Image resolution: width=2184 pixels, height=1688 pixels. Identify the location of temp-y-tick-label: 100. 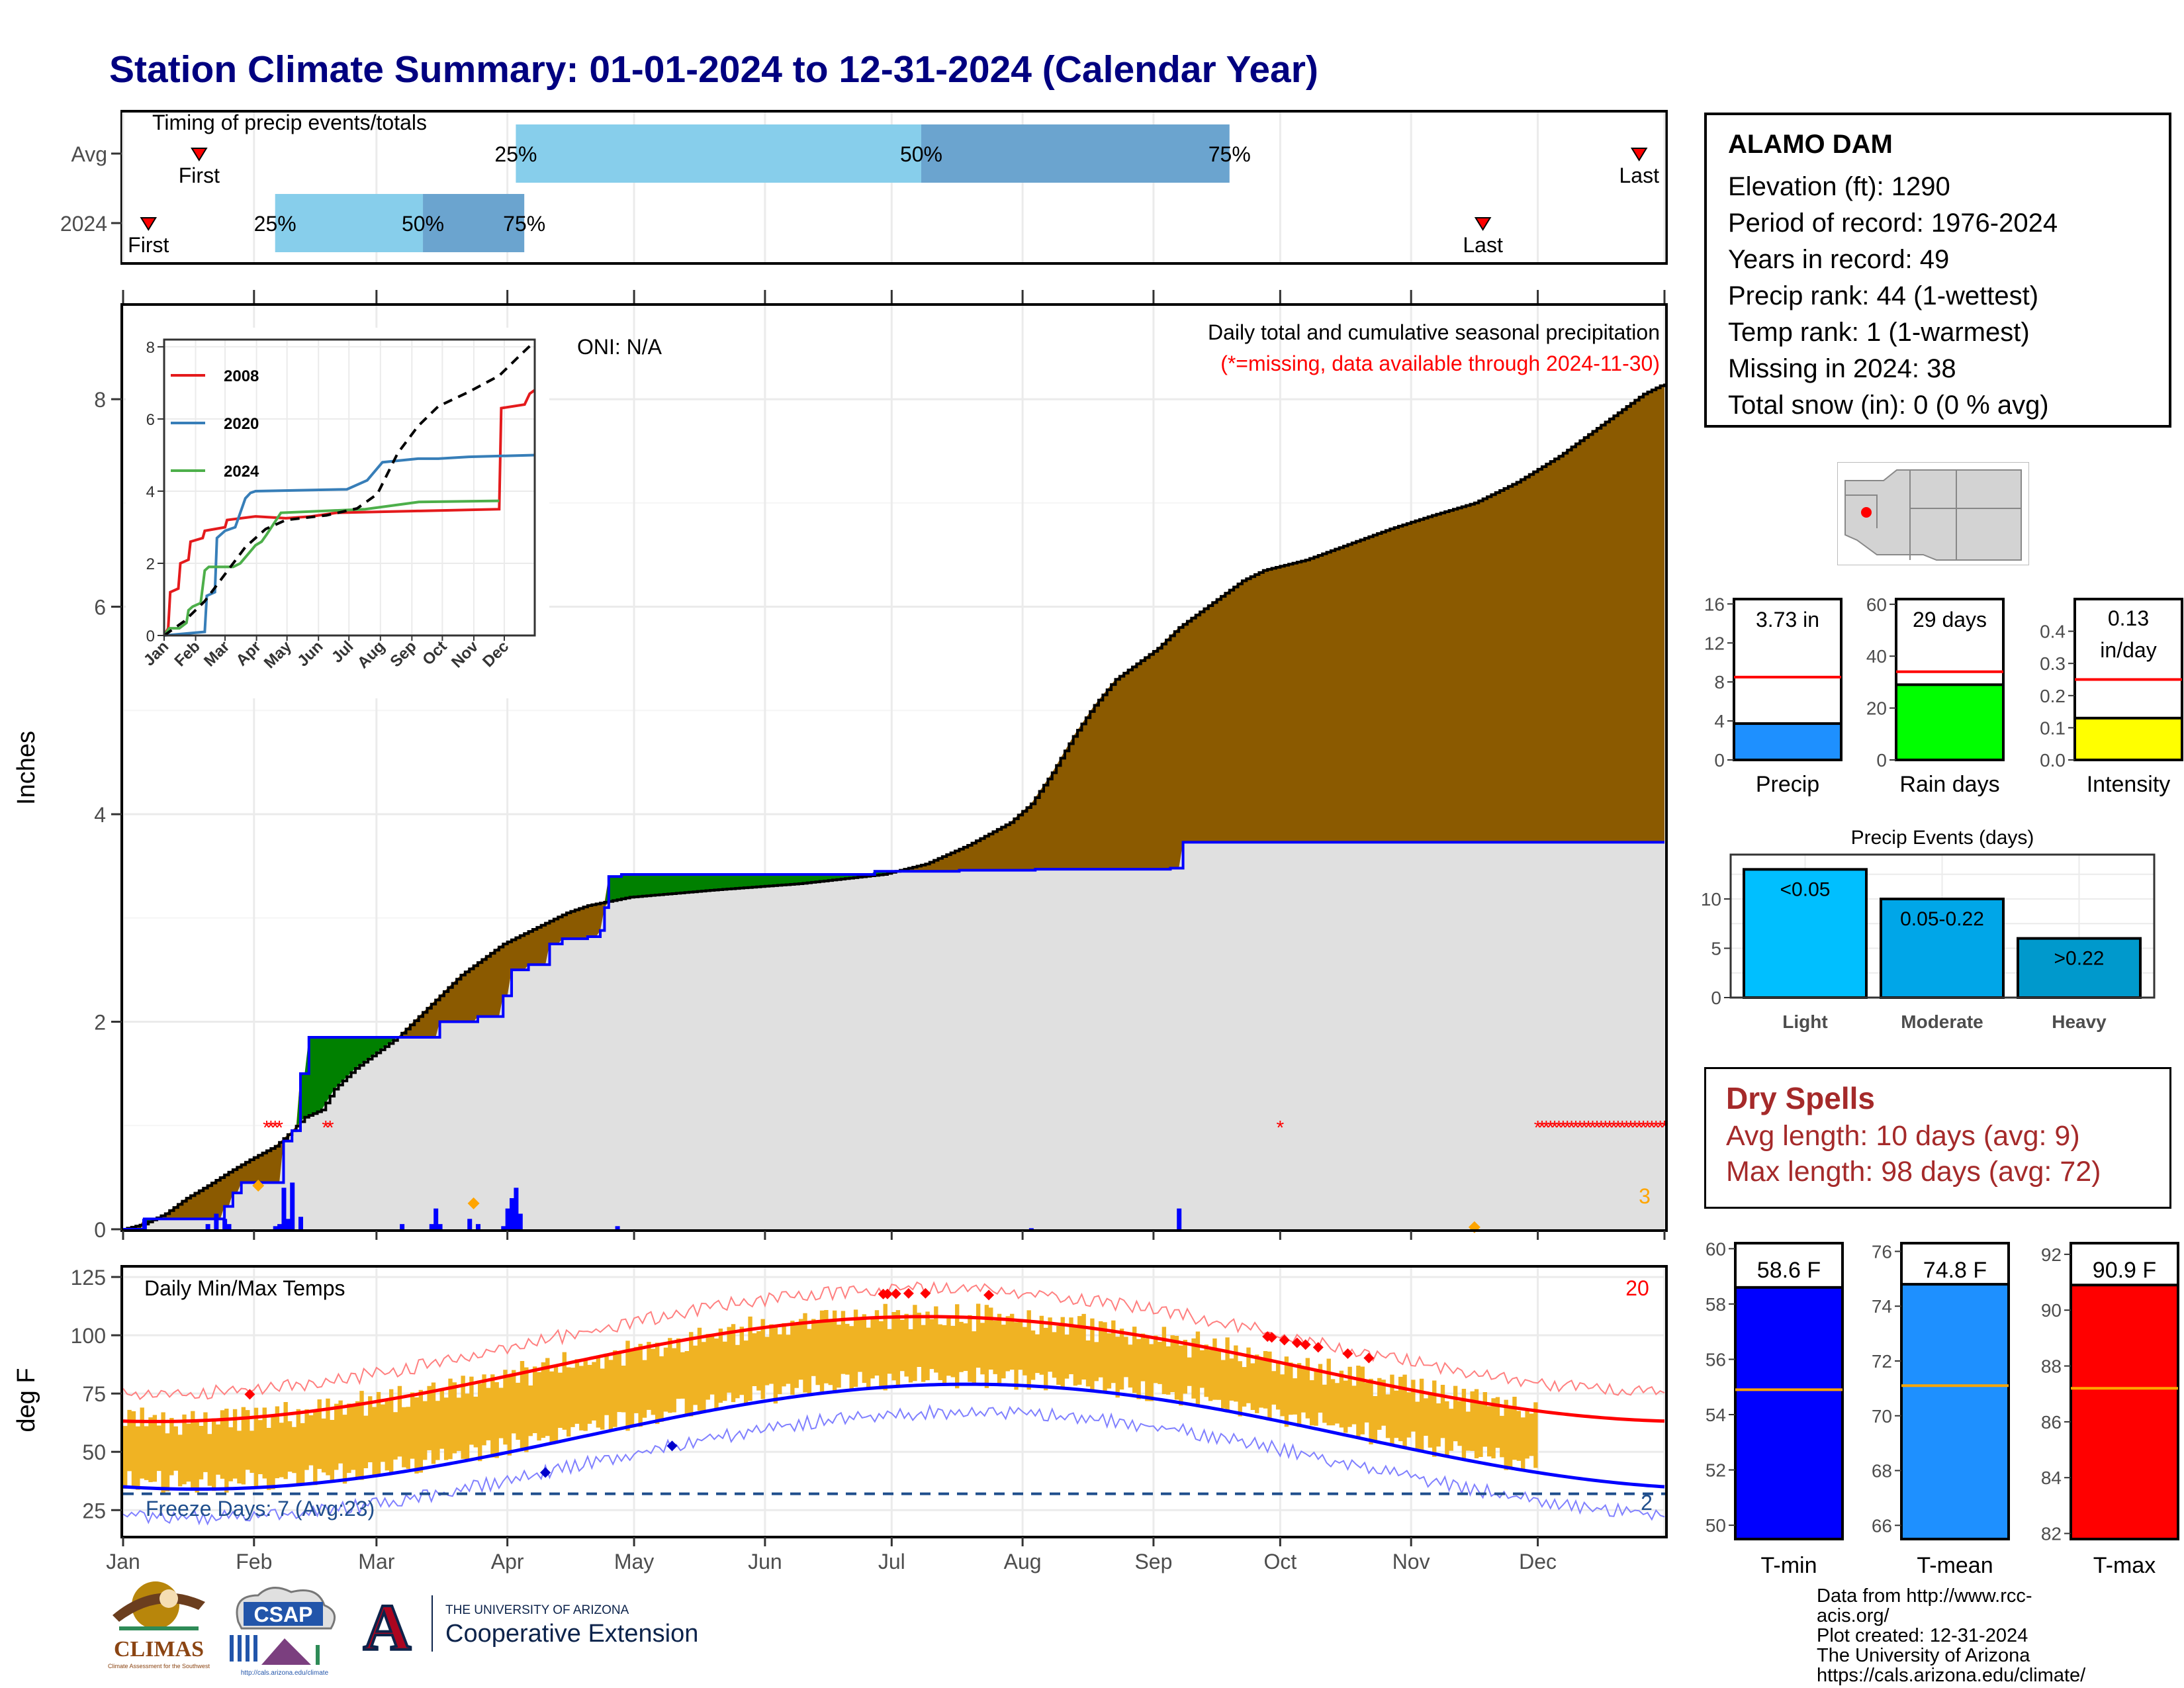
(88, 1336).